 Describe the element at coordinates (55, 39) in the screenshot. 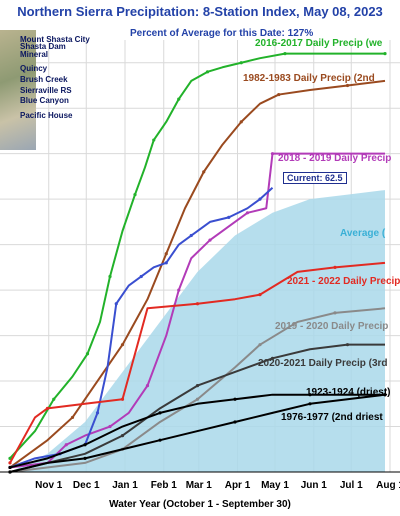

I see `map-station-0: Mount Shasta City` at that location.